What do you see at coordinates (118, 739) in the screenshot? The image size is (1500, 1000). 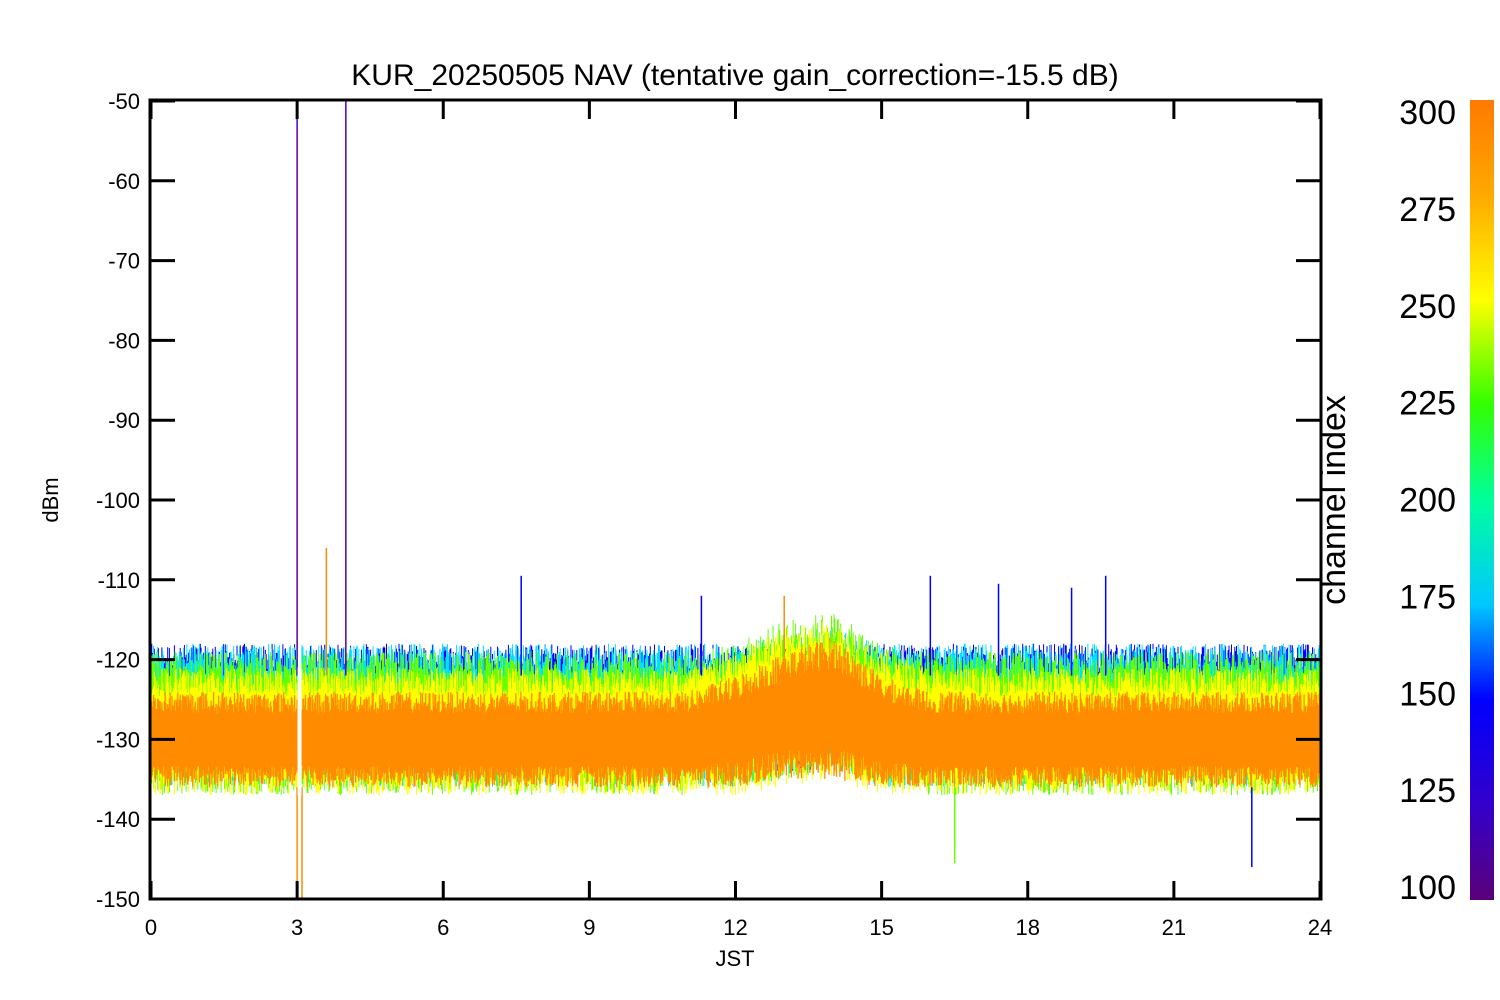 I see `y-tick-label: -130` at bounding box center [118, 739].